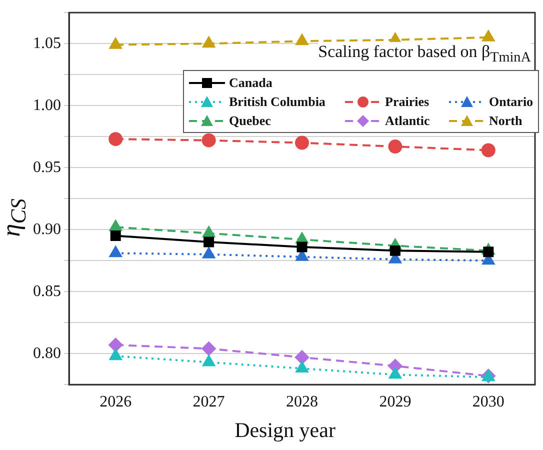 This screenshot has width=543, height=450. Describe the element at coordinates (250, 82) in the screenshot. I see `legend-label: Canada` at that location.